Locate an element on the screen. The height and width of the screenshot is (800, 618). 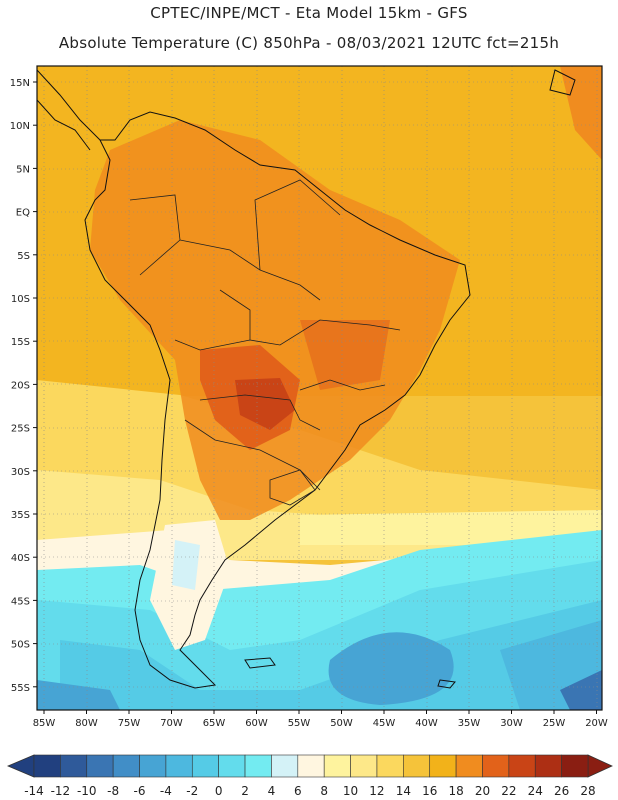
colorbar-label: 28 is located at coordinates (587, 791).